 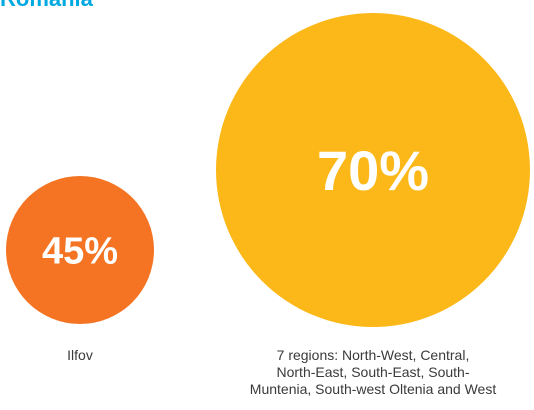 I want to click on bubble-ilfov, so click(x=80, y=250).